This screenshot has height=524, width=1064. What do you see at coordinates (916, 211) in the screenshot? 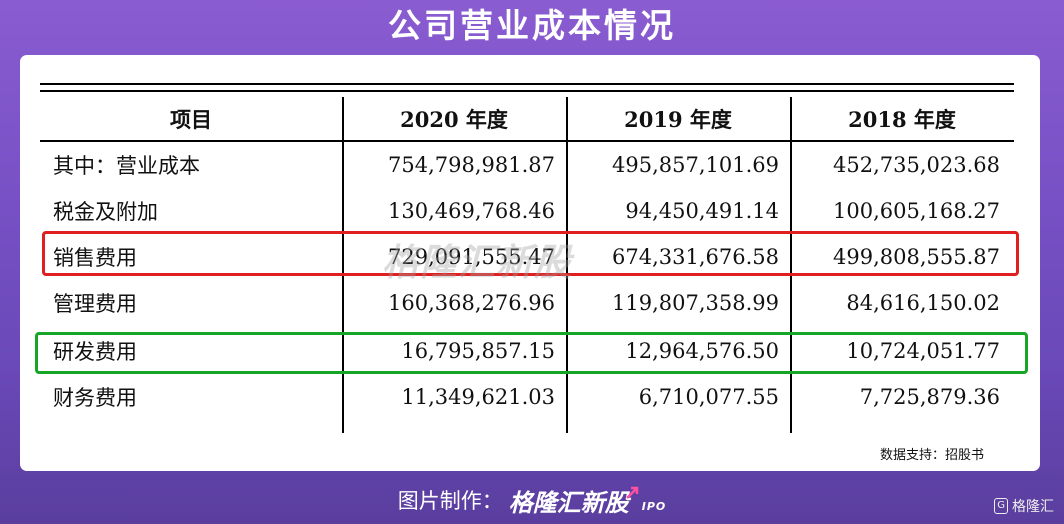
I see `value-2018: 100,605,168.27` at bounding box center [916, 211].